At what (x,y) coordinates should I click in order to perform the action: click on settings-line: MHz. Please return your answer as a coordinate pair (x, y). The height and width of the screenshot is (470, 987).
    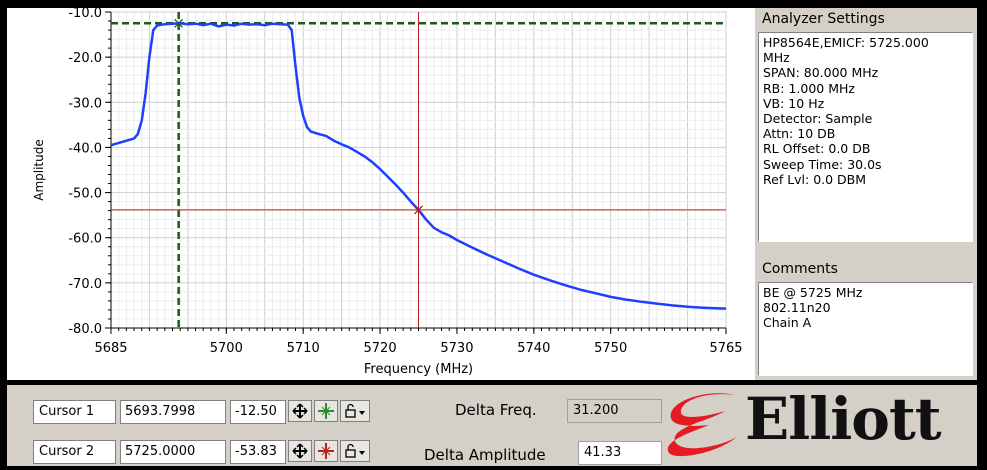
    Looking at the image, I should click on (776, 58).